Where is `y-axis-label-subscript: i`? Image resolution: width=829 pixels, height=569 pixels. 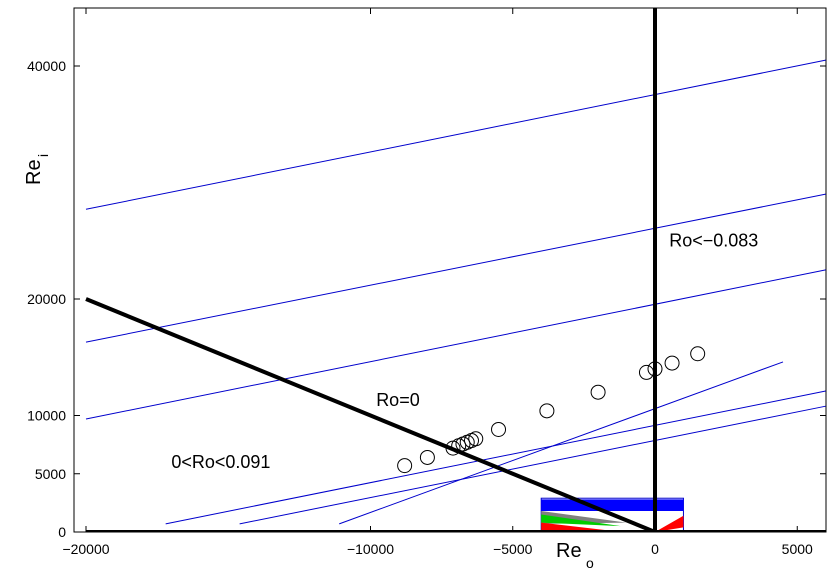
y-axis-label-subscript: i is located at coordinates (43, 155).